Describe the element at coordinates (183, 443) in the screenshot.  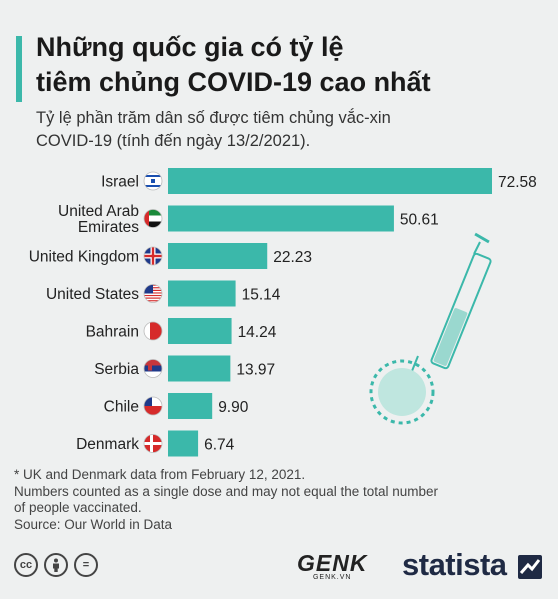
I see `bar-denmark` at that location.